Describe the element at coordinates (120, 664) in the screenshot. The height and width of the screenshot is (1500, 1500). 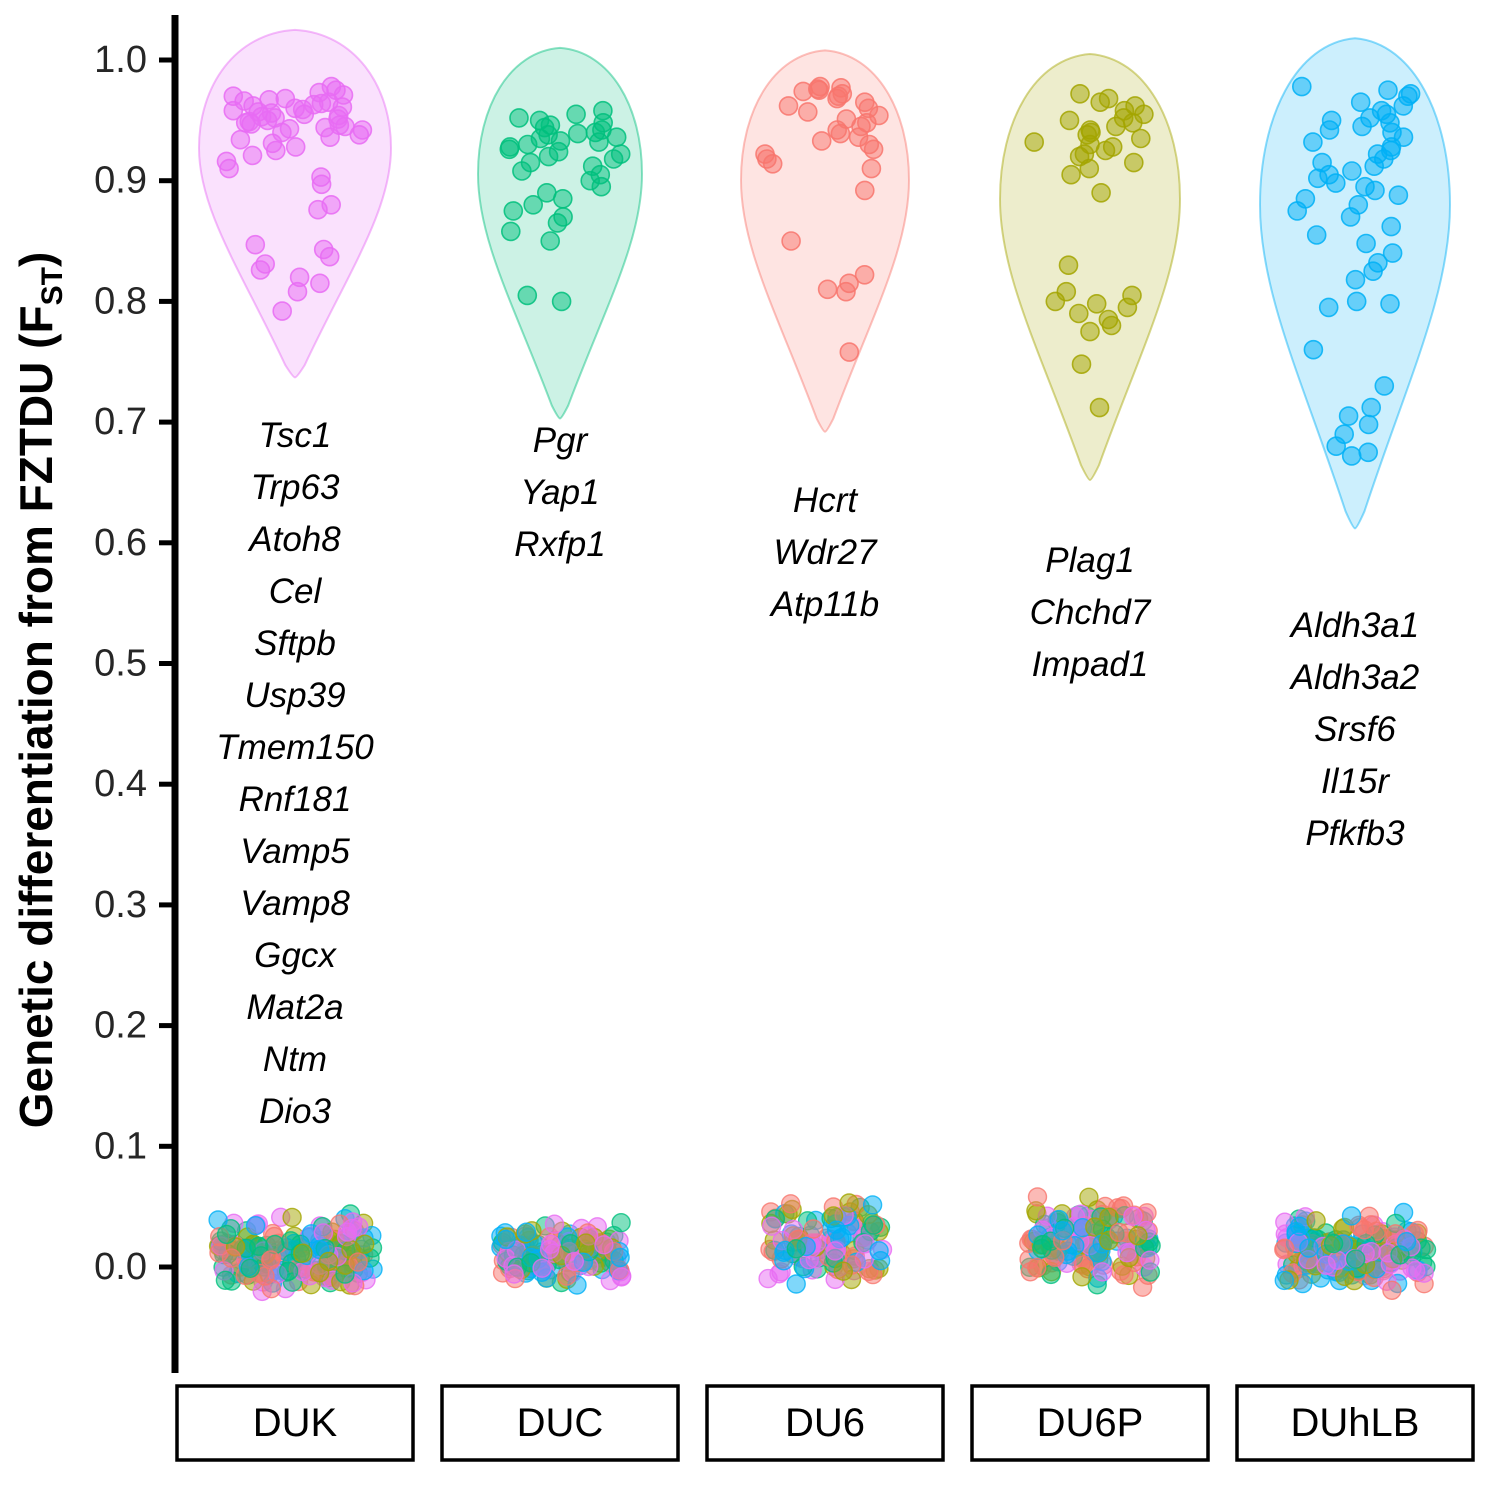
I see `y-tick-label: 0.5` at that location.